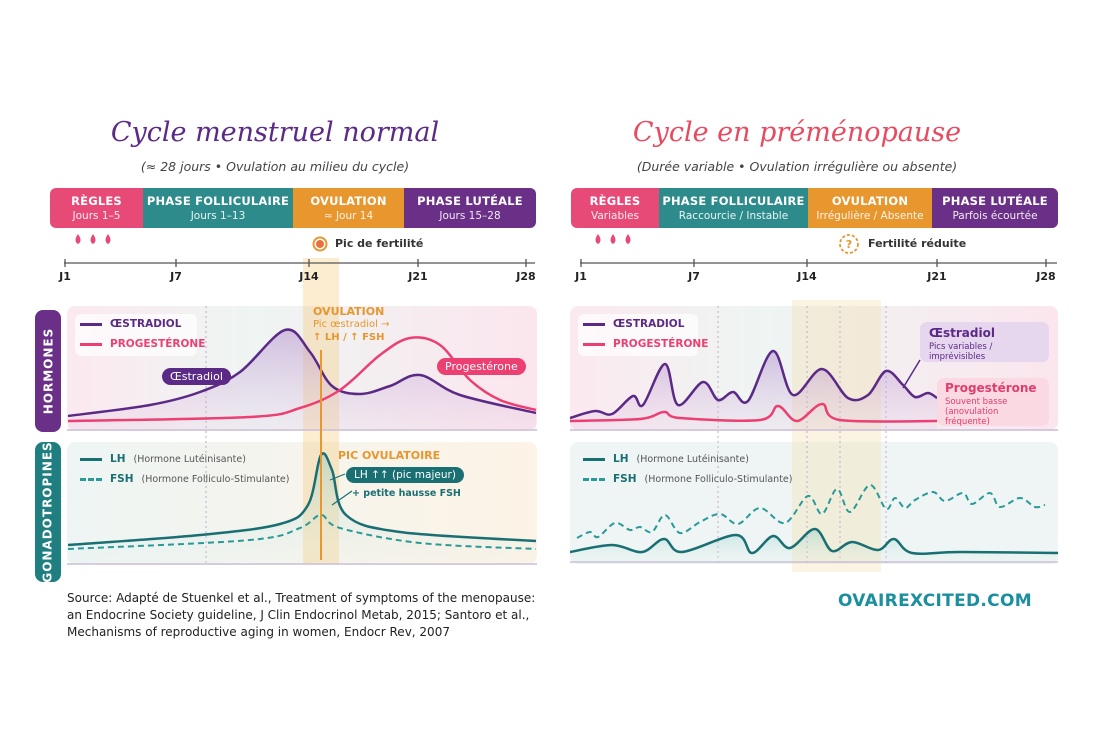  Describe the element at coordinates (666, 459) in the screenshot. I see `legend-lh-right: LH (Hormone Lutéinisante)` at that location.